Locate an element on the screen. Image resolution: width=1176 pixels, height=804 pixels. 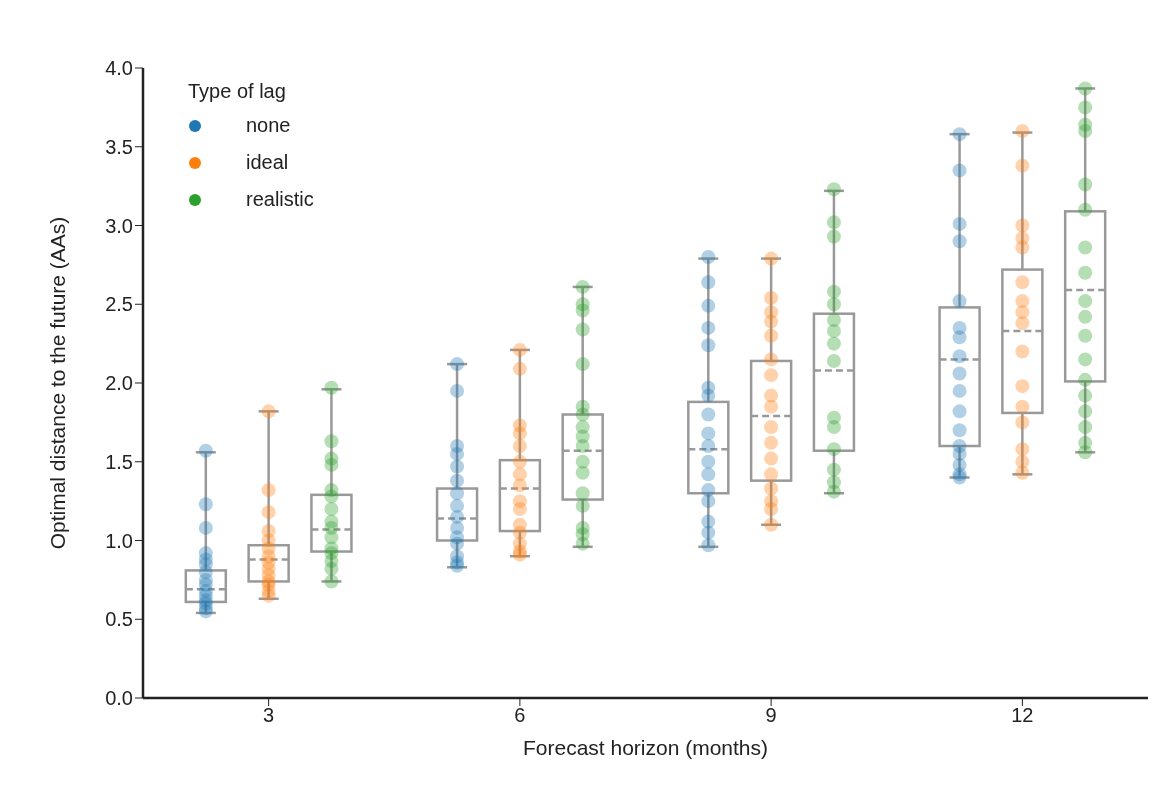
x-tick-label: 6 is located at coordinates (520, 715).